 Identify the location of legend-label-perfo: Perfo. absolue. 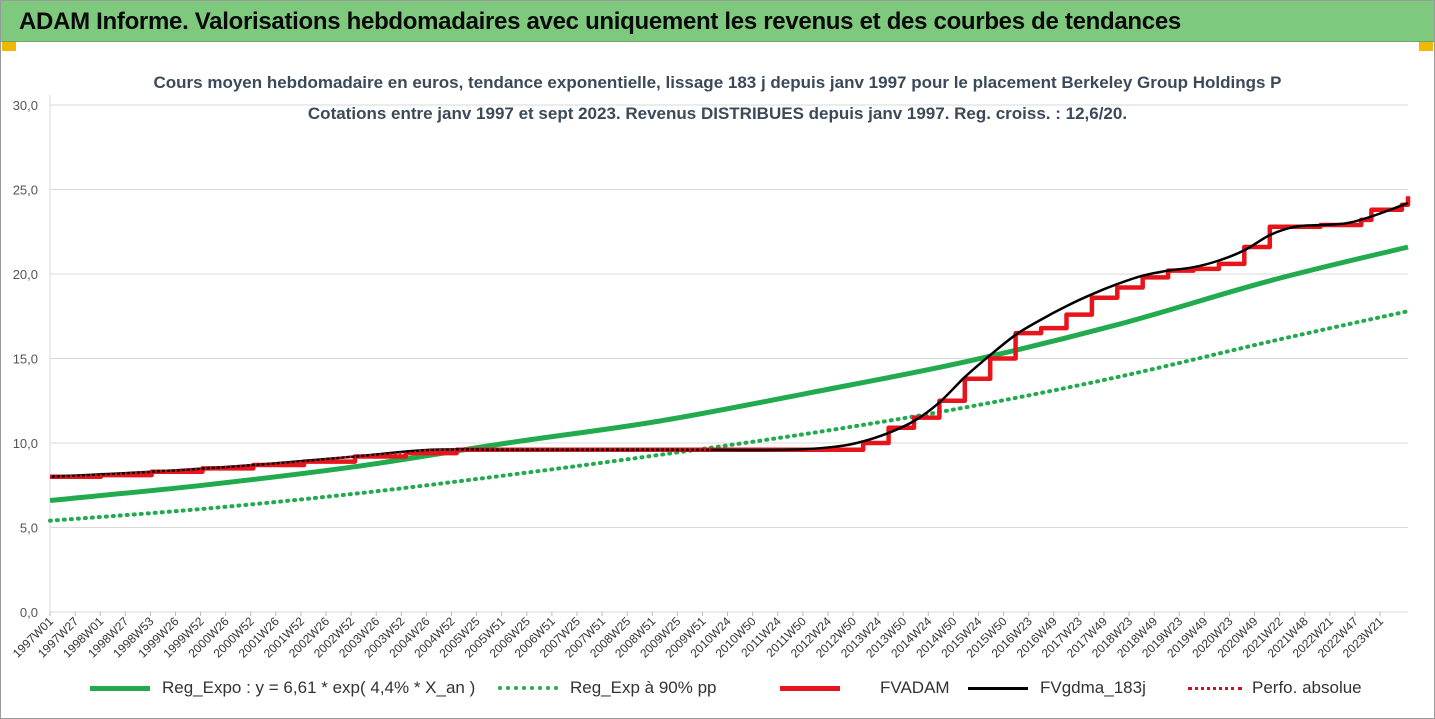
(1307, 687).